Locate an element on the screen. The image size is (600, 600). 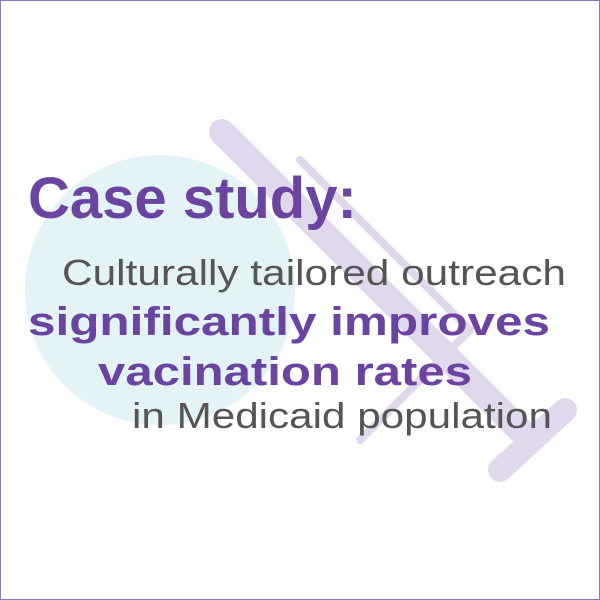
subtitle-line: in Medicaid population is located at coordinates (342, 415).